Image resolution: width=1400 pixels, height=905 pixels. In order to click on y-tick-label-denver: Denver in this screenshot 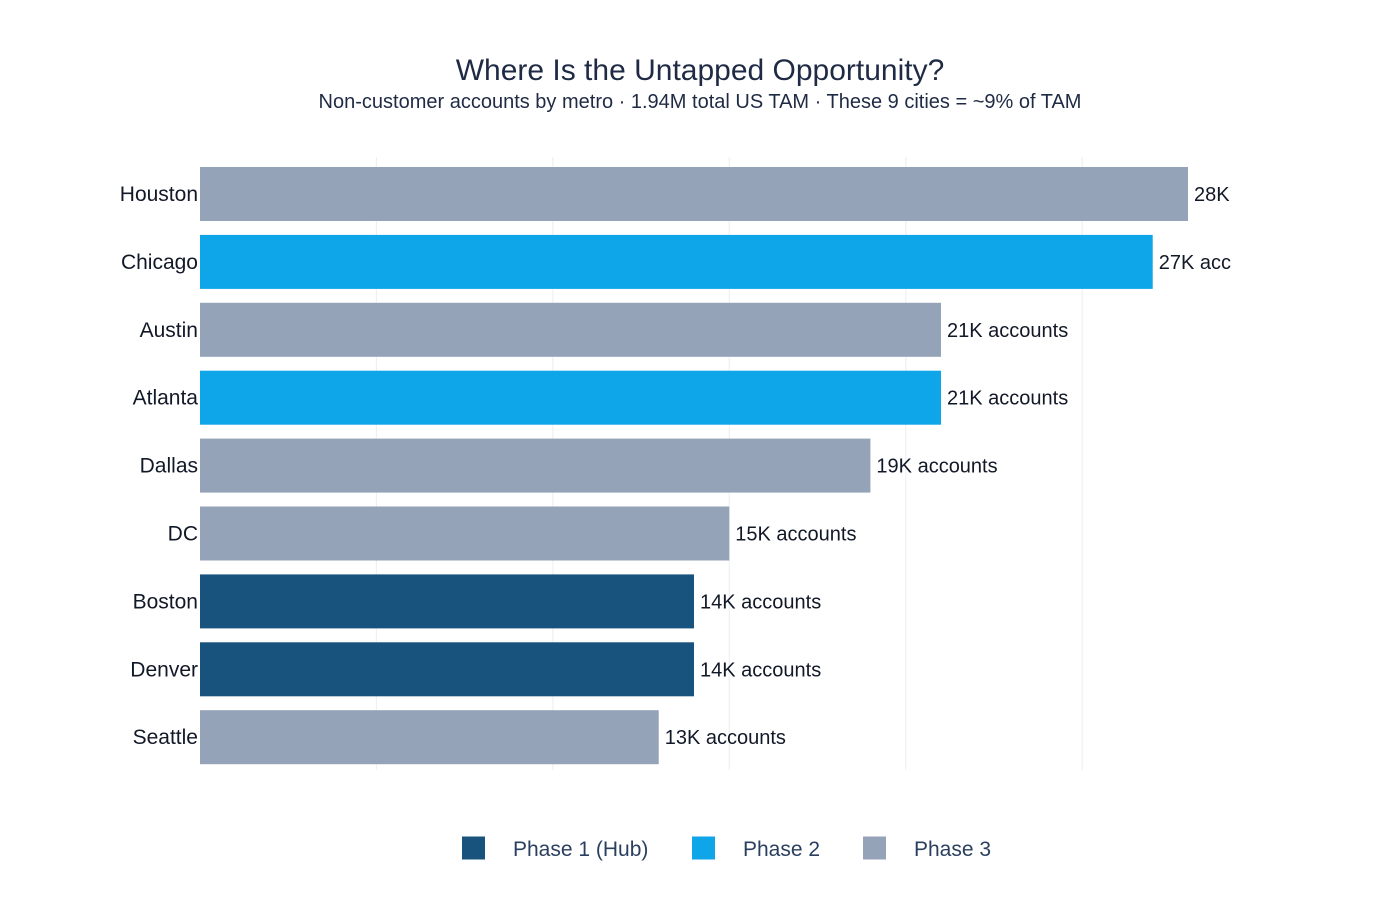, I will do `click(164, 669)`.